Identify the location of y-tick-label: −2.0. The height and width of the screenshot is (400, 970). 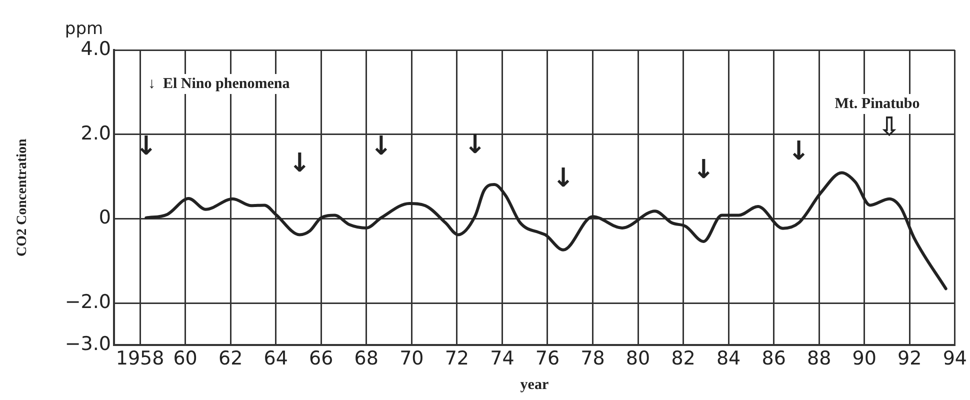
(87, 301).